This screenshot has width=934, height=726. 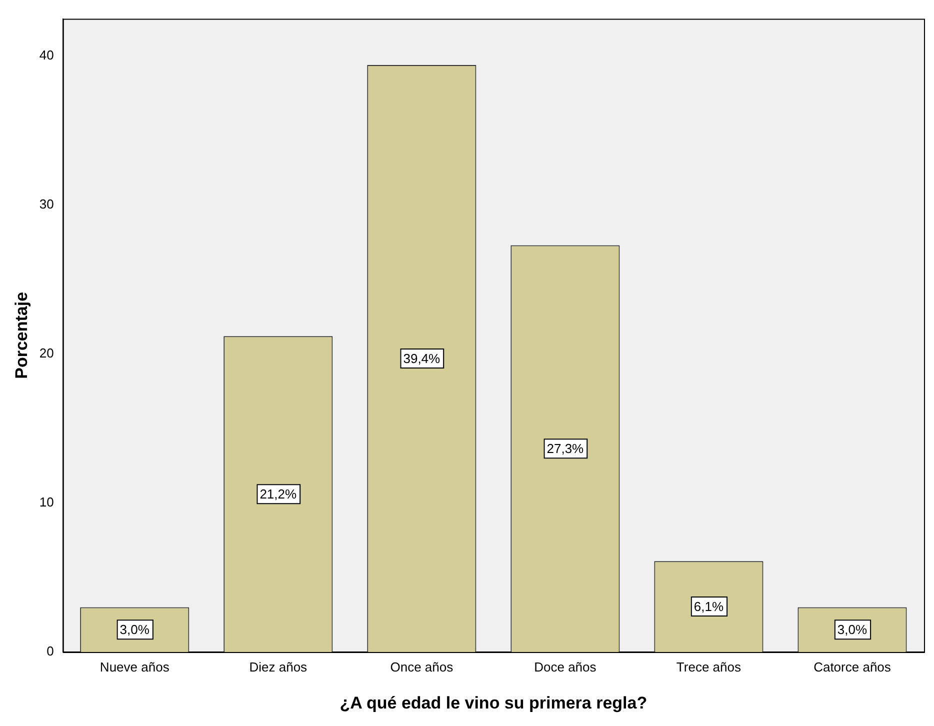 I want to click on y-tick-label: 40, so click(x=46, y=55).